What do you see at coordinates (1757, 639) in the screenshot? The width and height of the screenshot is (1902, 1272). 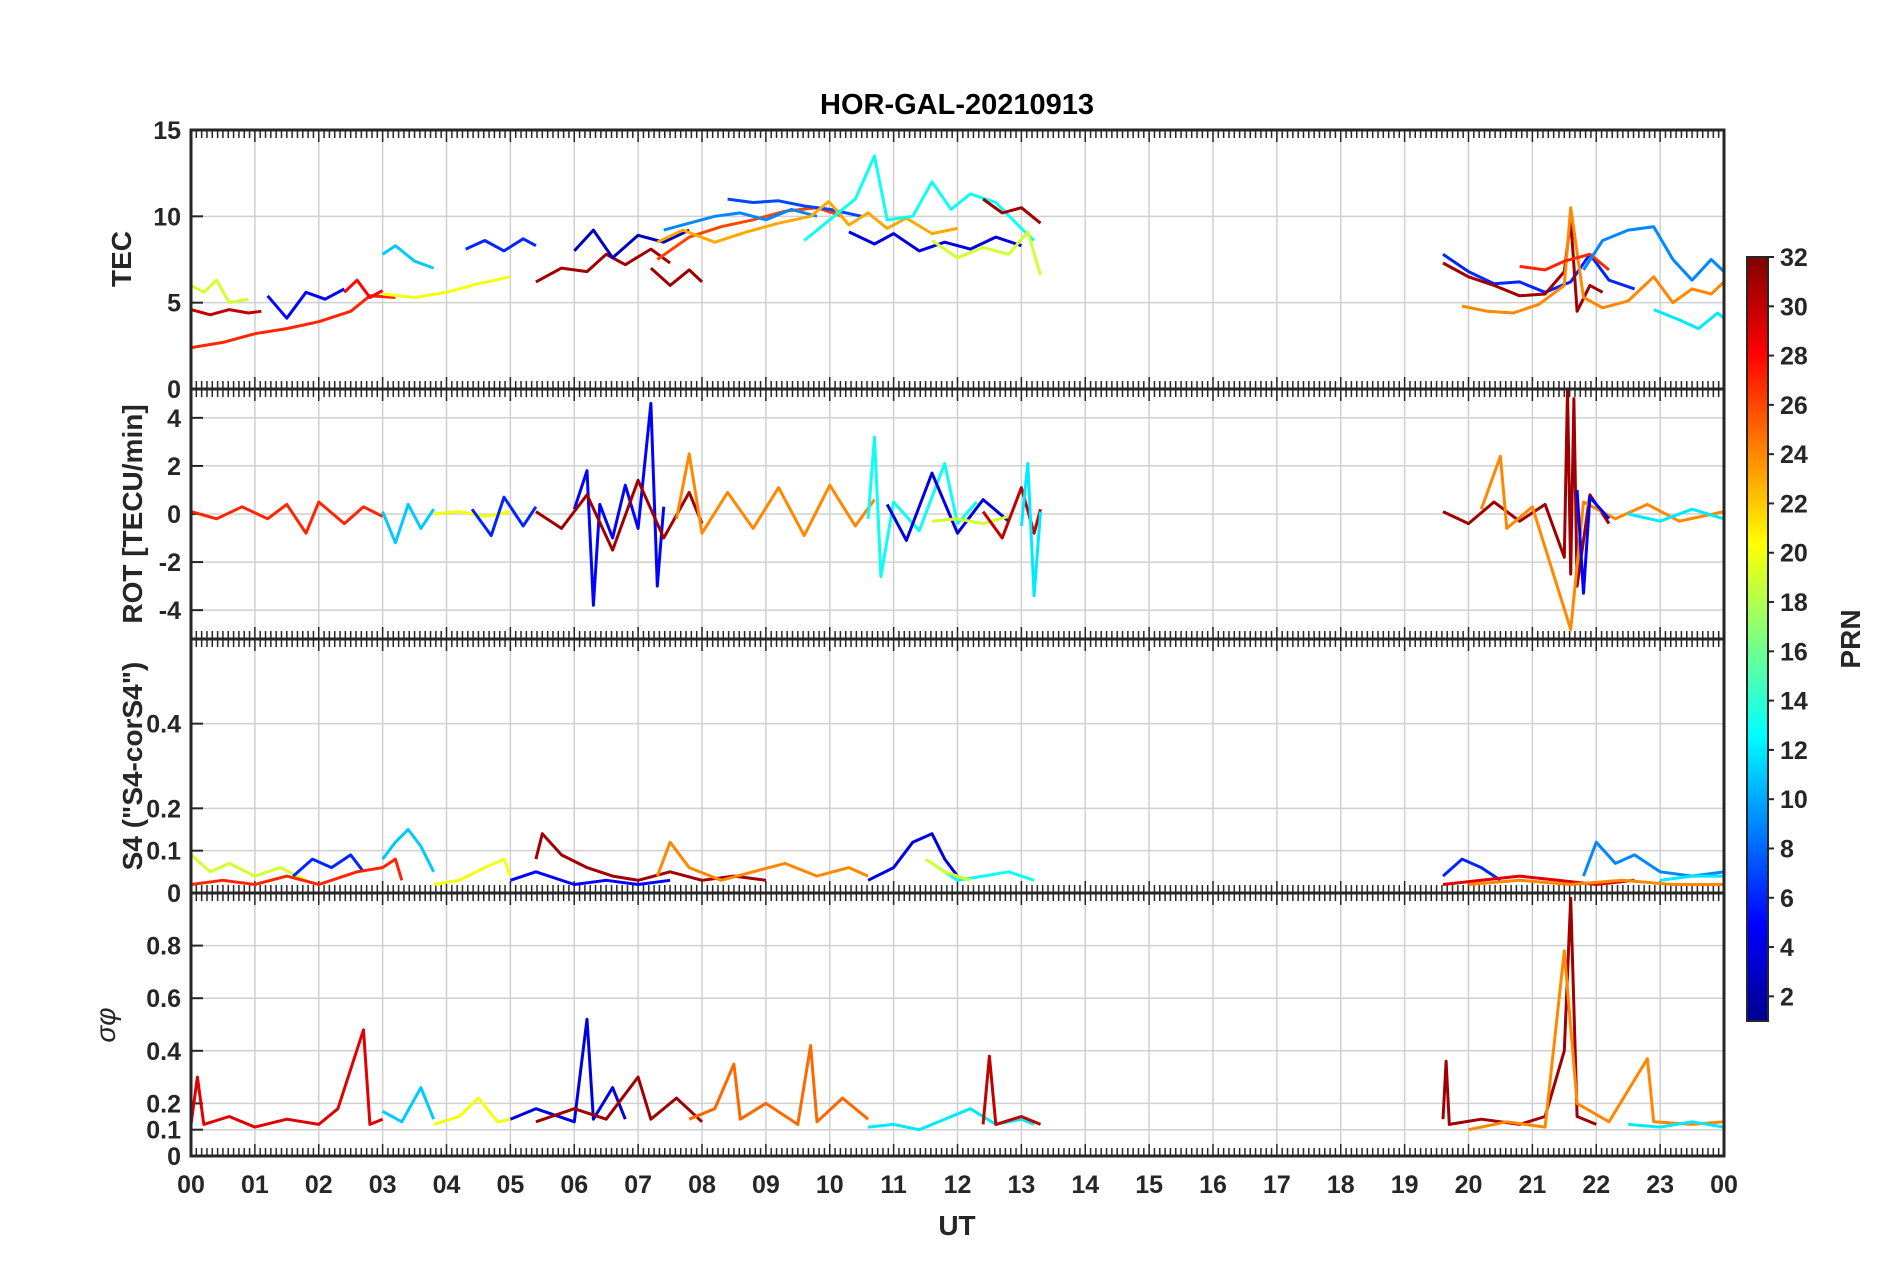 I see `colorbar-gradient` at bounding box center [1757, 639].